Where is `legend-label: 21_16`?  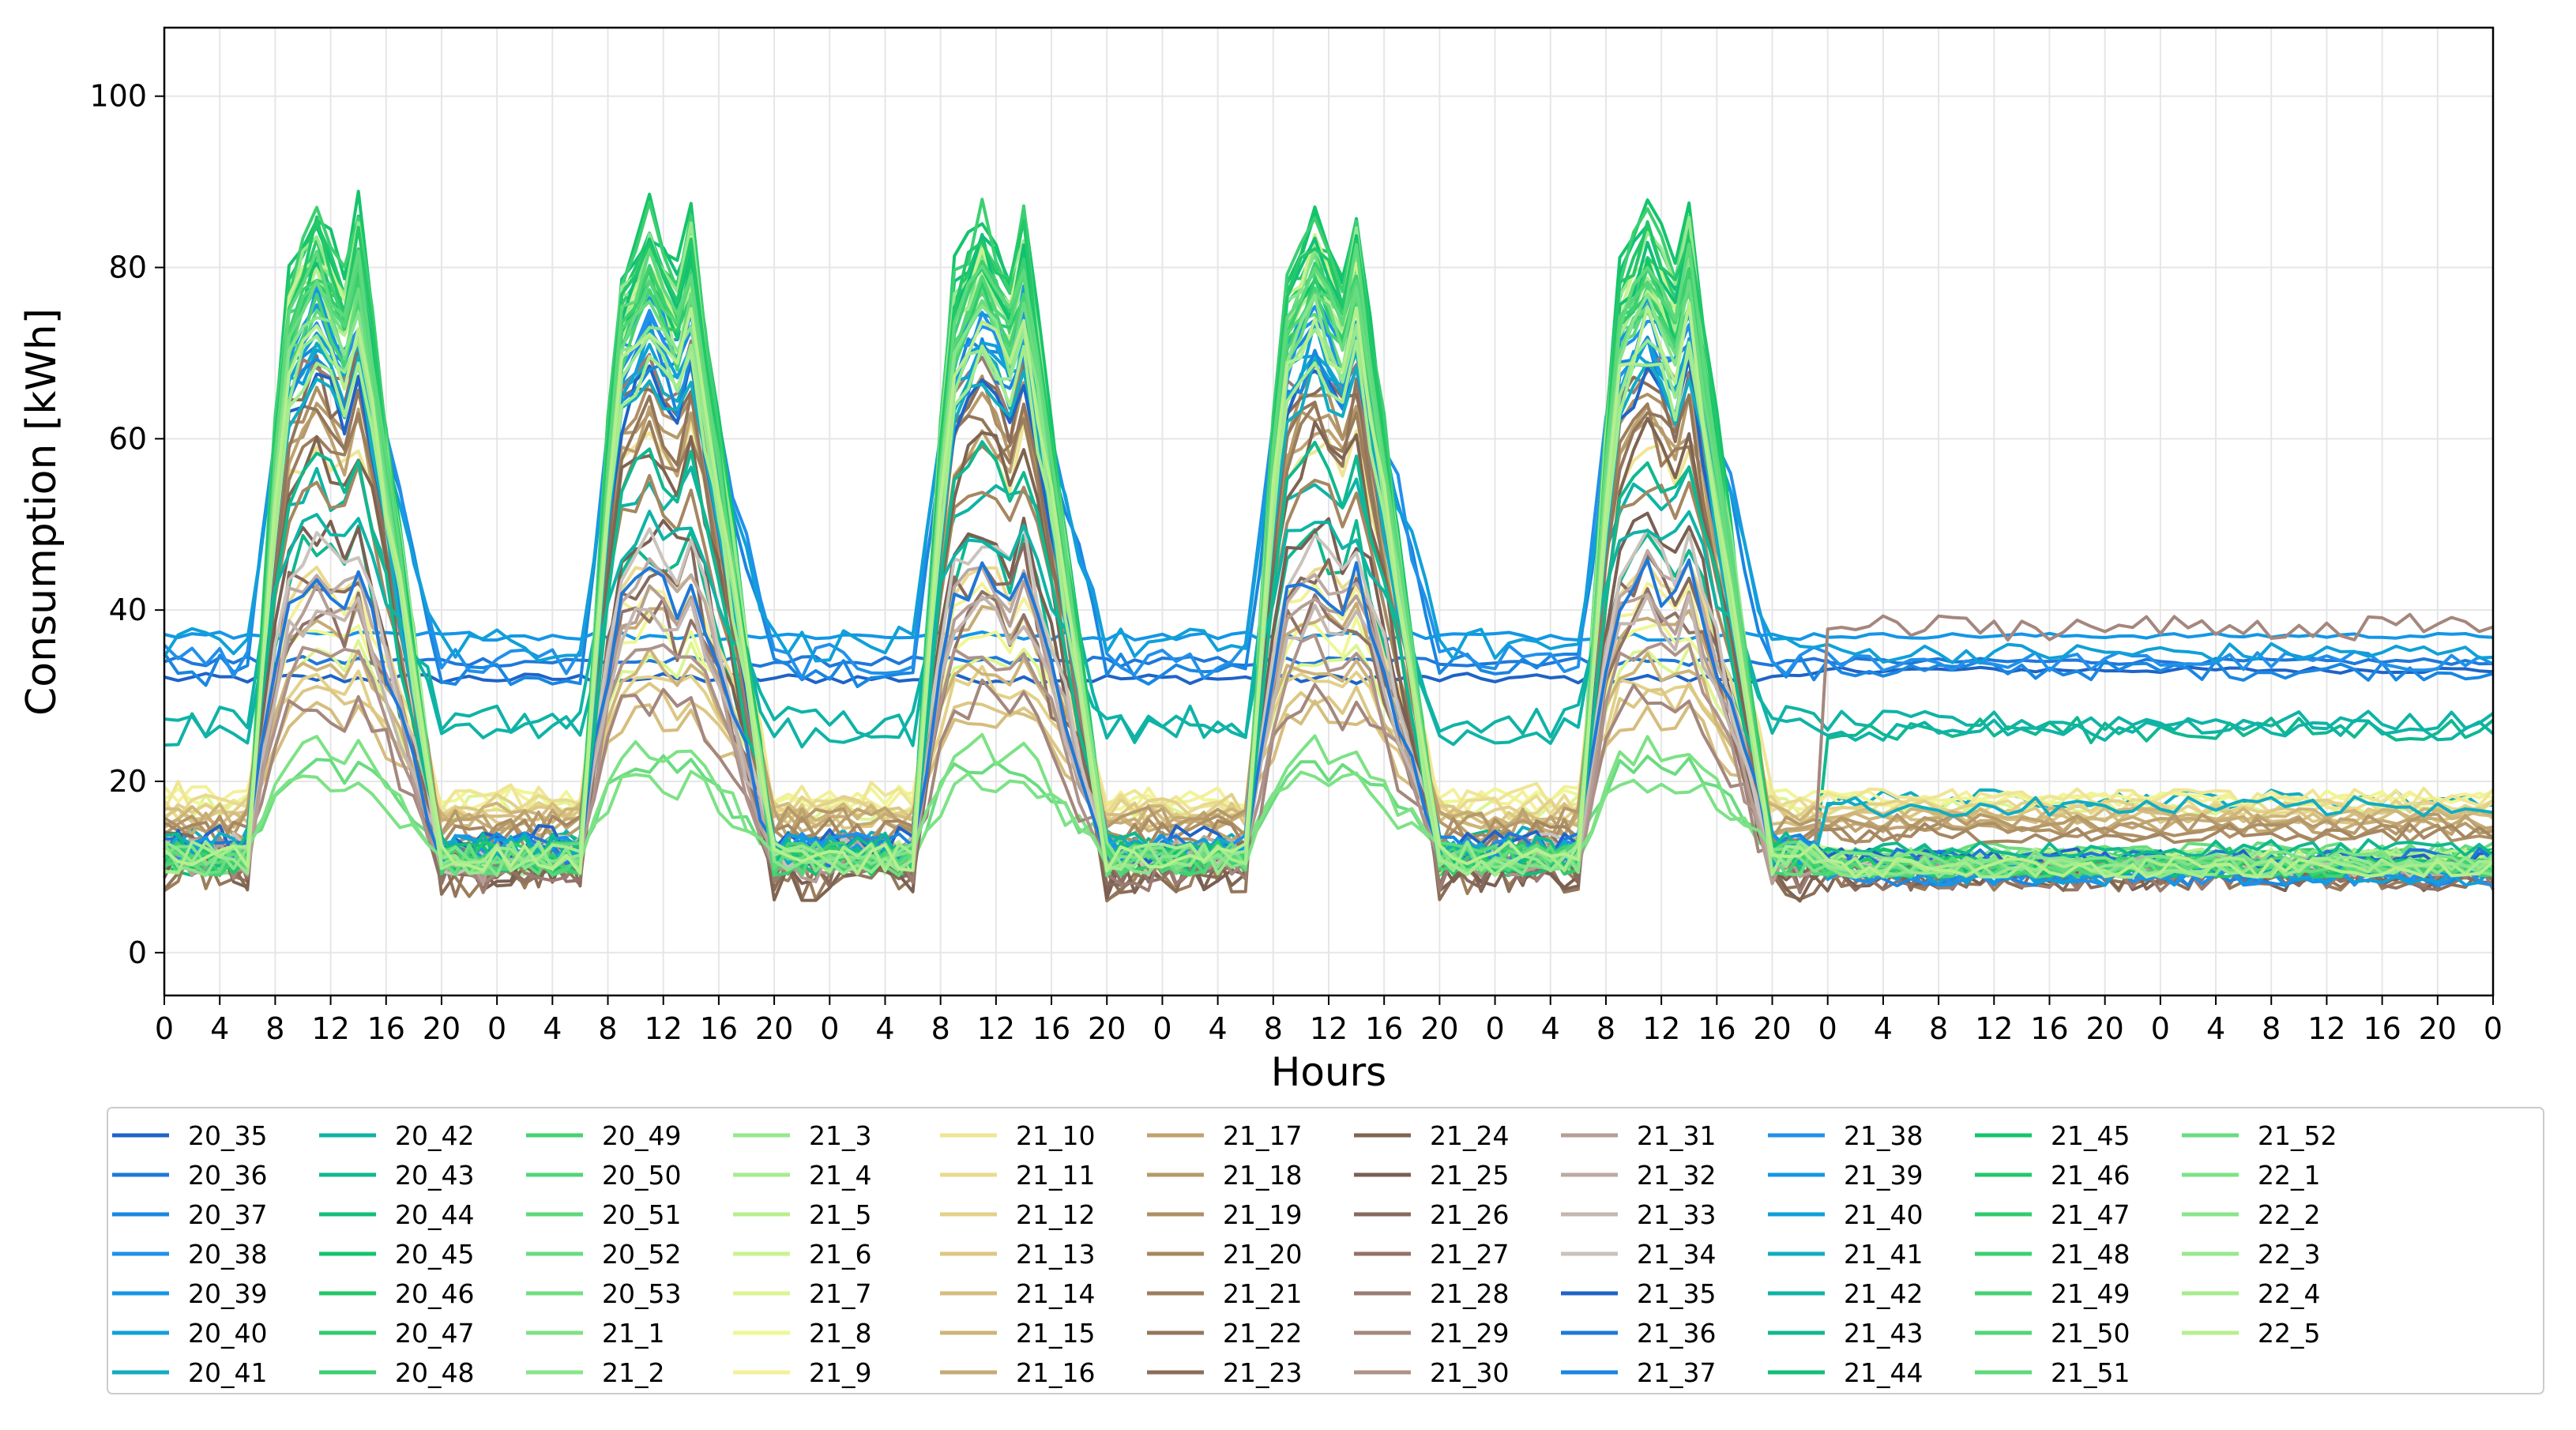 legend-label: 21_16 is located at coordinates (1056, 1372).